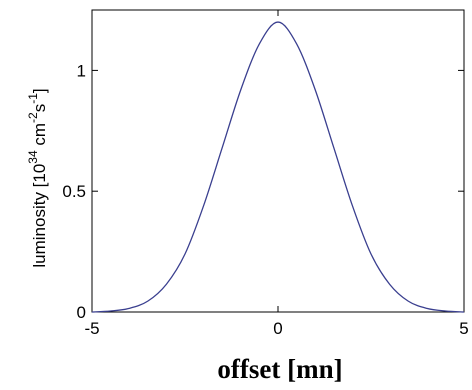 Image resolution: width=472 pixels, height=390 pixels. Describe the element at coordinates (74, 191) in the screenshot. I see `y-tick-label: 0.5` at that location.